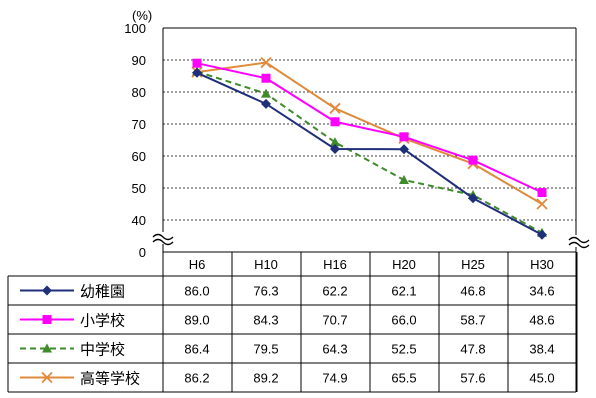  What do you see at coordinates (472, 291) in the screenshot?
I see `table-cell-value: 46.8` at bounding box center [472, 291].